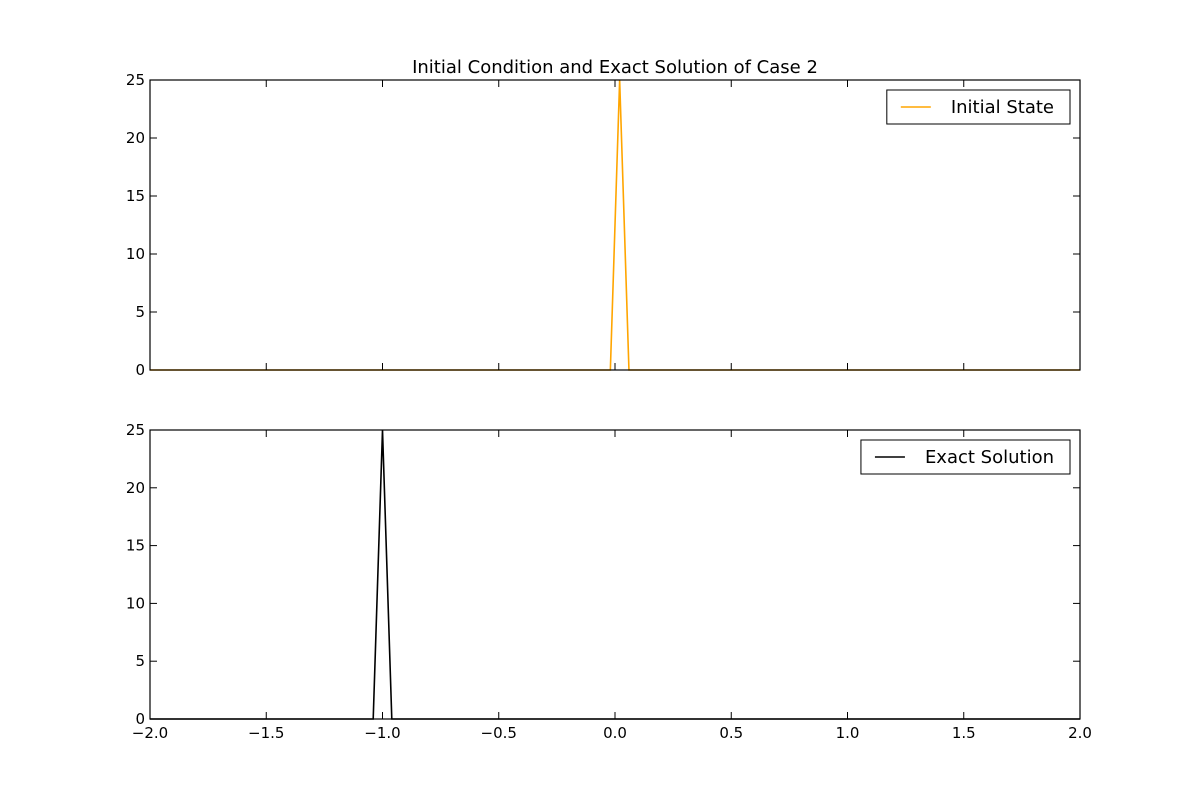 The height and width of the screenshot is (800, 1200). What do you see at coordinates (150, 733) in the screenshot?
I see `x-tick-label: −2.0` at bounding box center [150, 733].